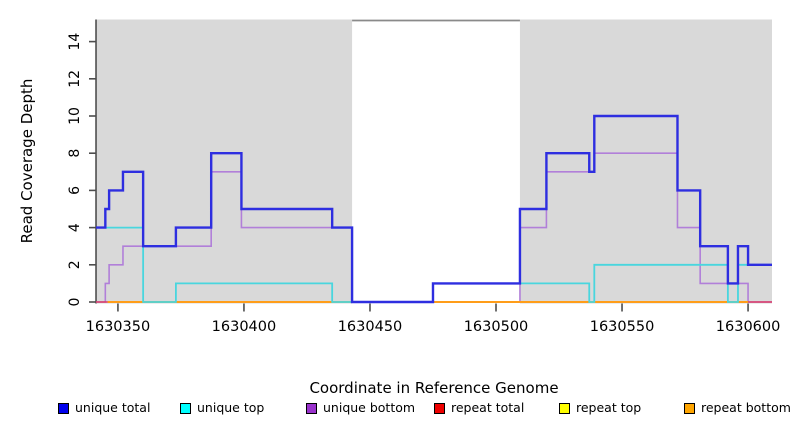 This screenshot has height=432, width=792. What do you see at coordinates (27, 161) in the screenshot?
I see `y-axis-title: Read Coverage Depth` at bounding box center [27, 161].